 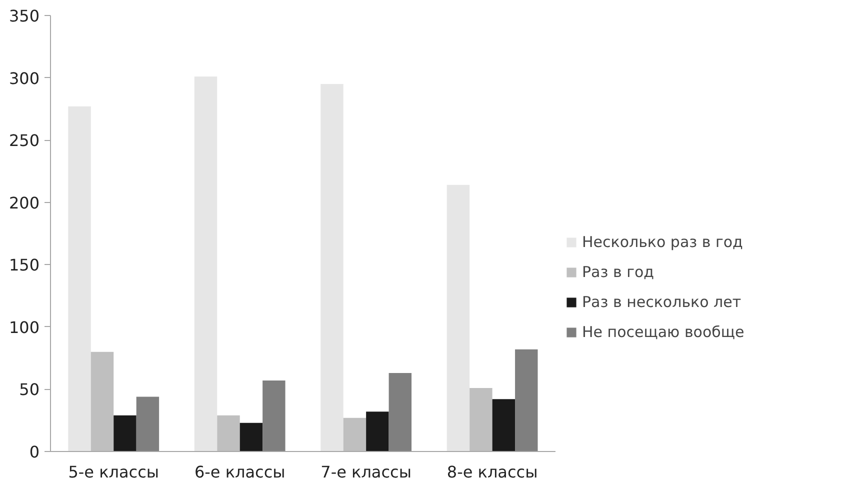 I want to click on y-tick-label: 150, so click(x=24, y=265).